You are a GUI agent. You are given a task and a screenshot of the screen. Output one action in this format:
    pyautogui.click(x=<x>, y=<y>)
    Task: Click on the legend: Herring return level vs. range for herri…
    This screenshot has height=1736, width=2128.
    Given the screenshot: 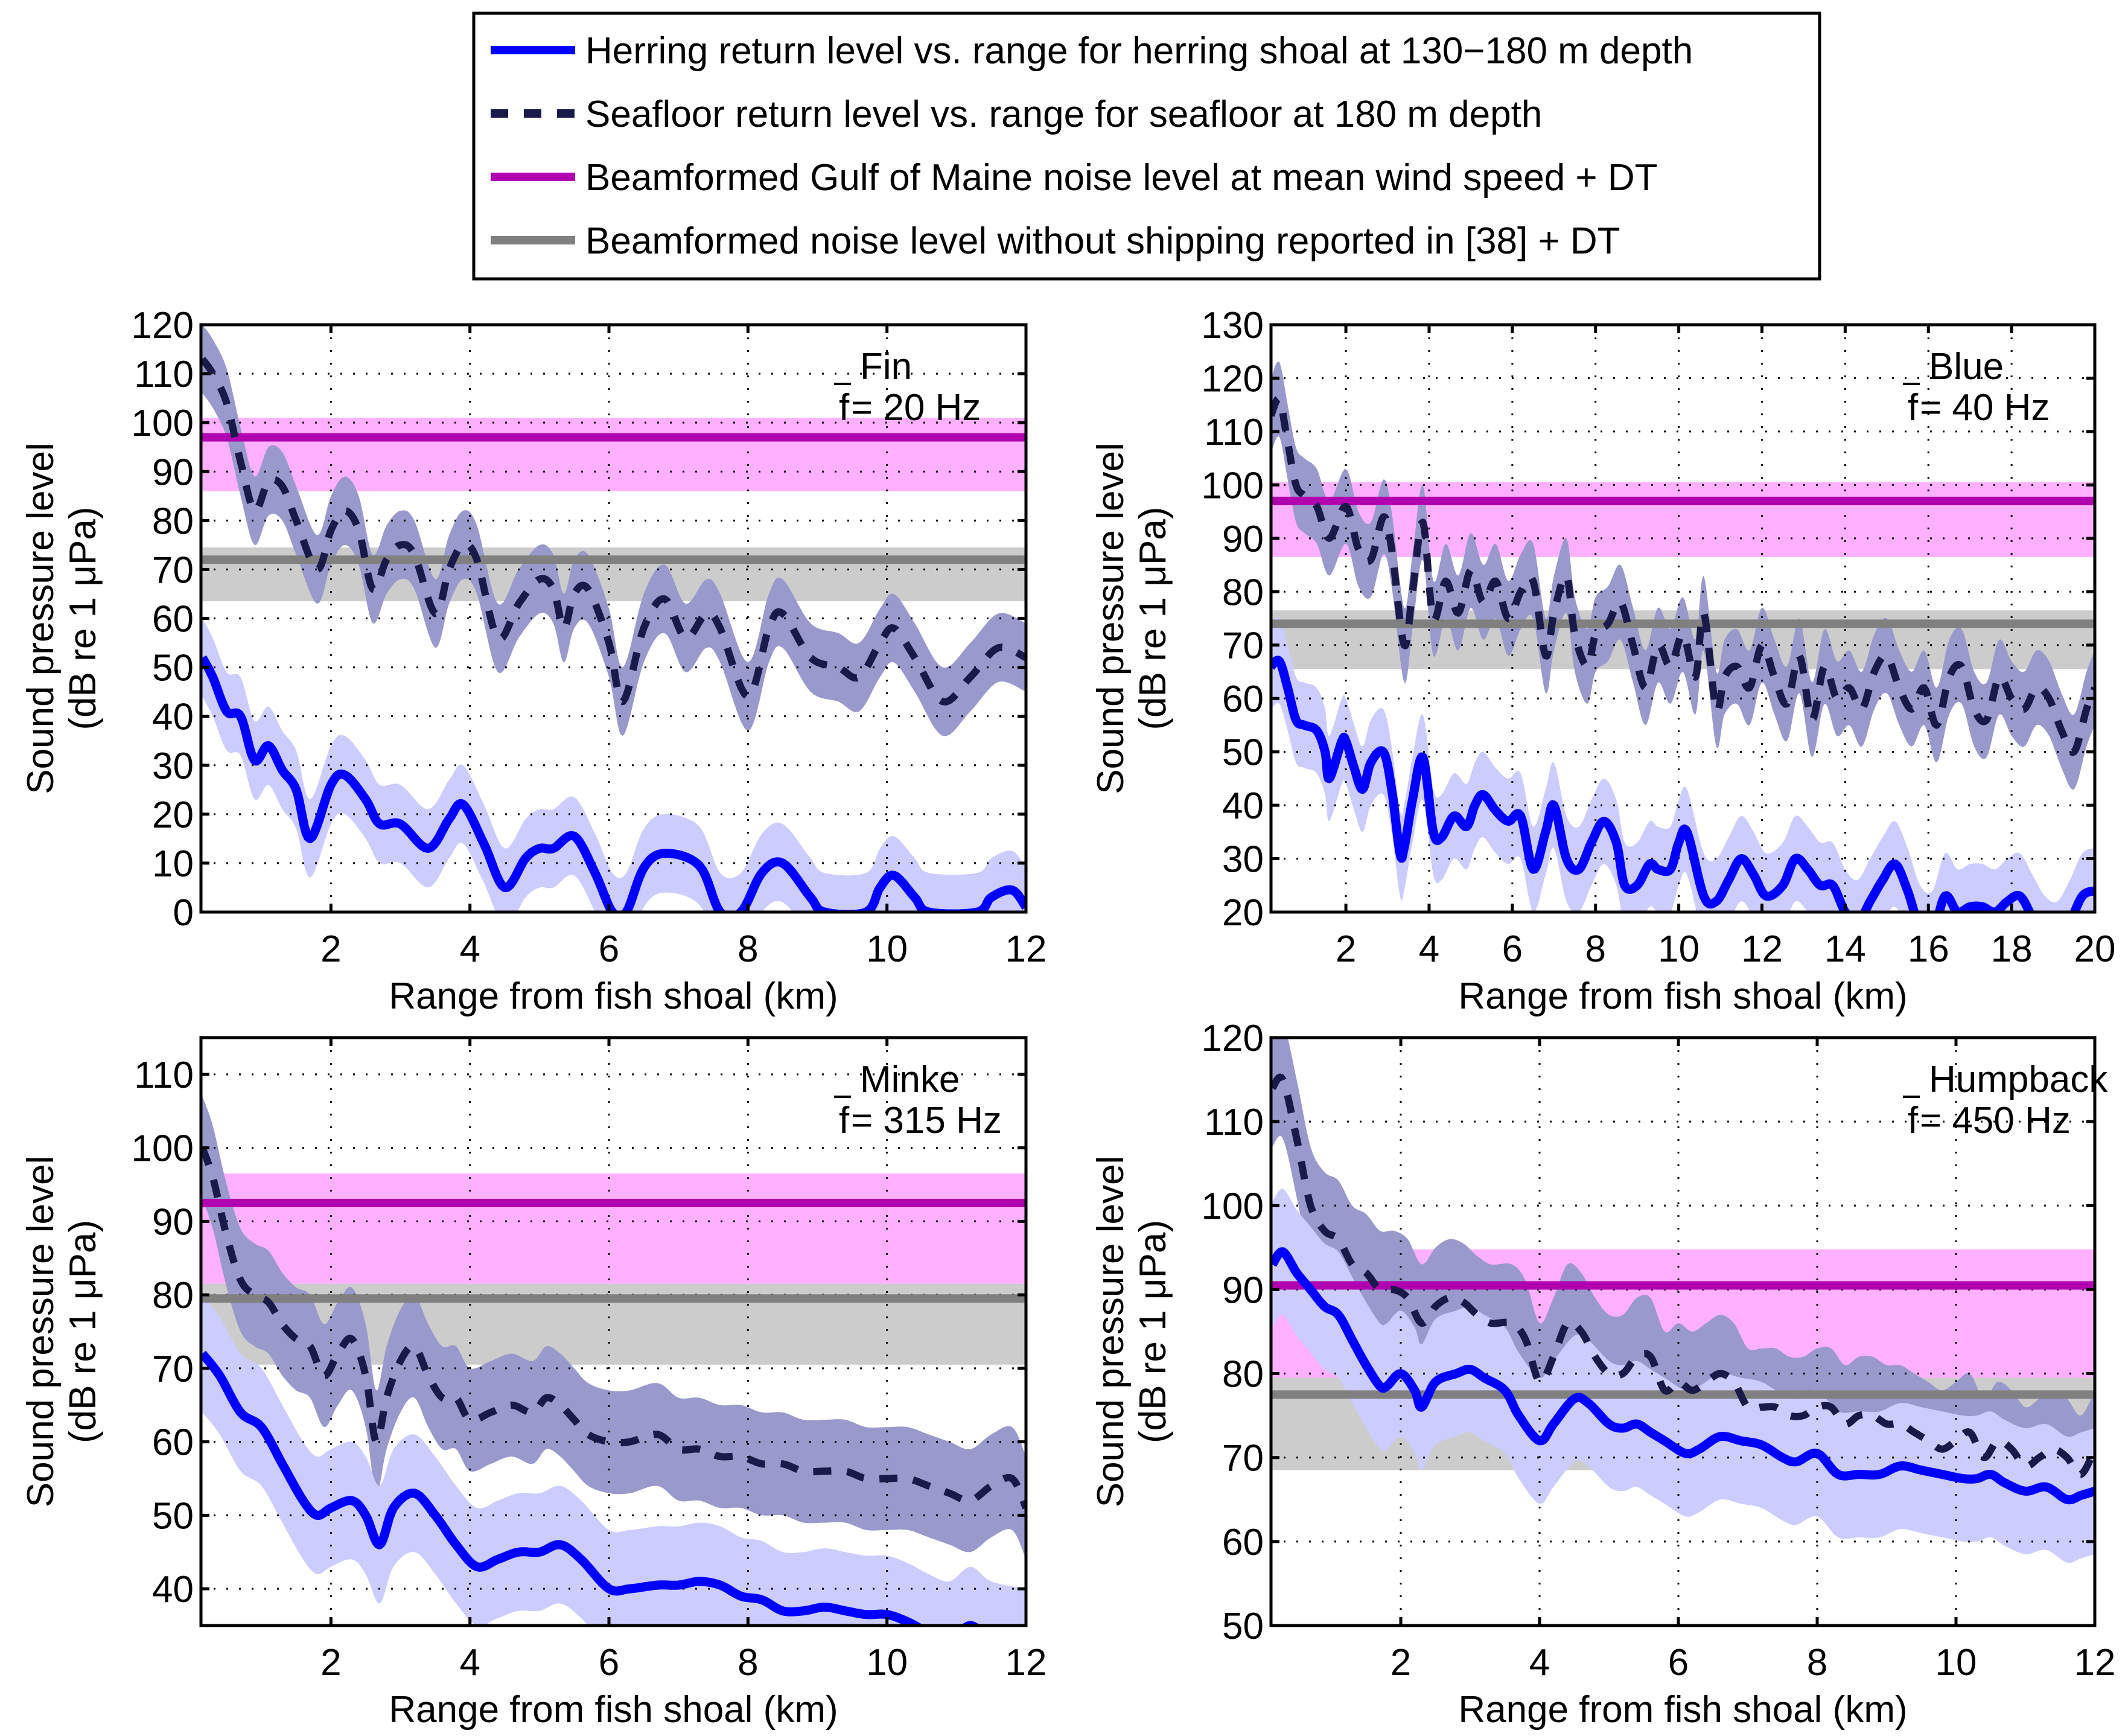 What is the action you would take?
    pyautogui.click(x=1146, y=146)
    